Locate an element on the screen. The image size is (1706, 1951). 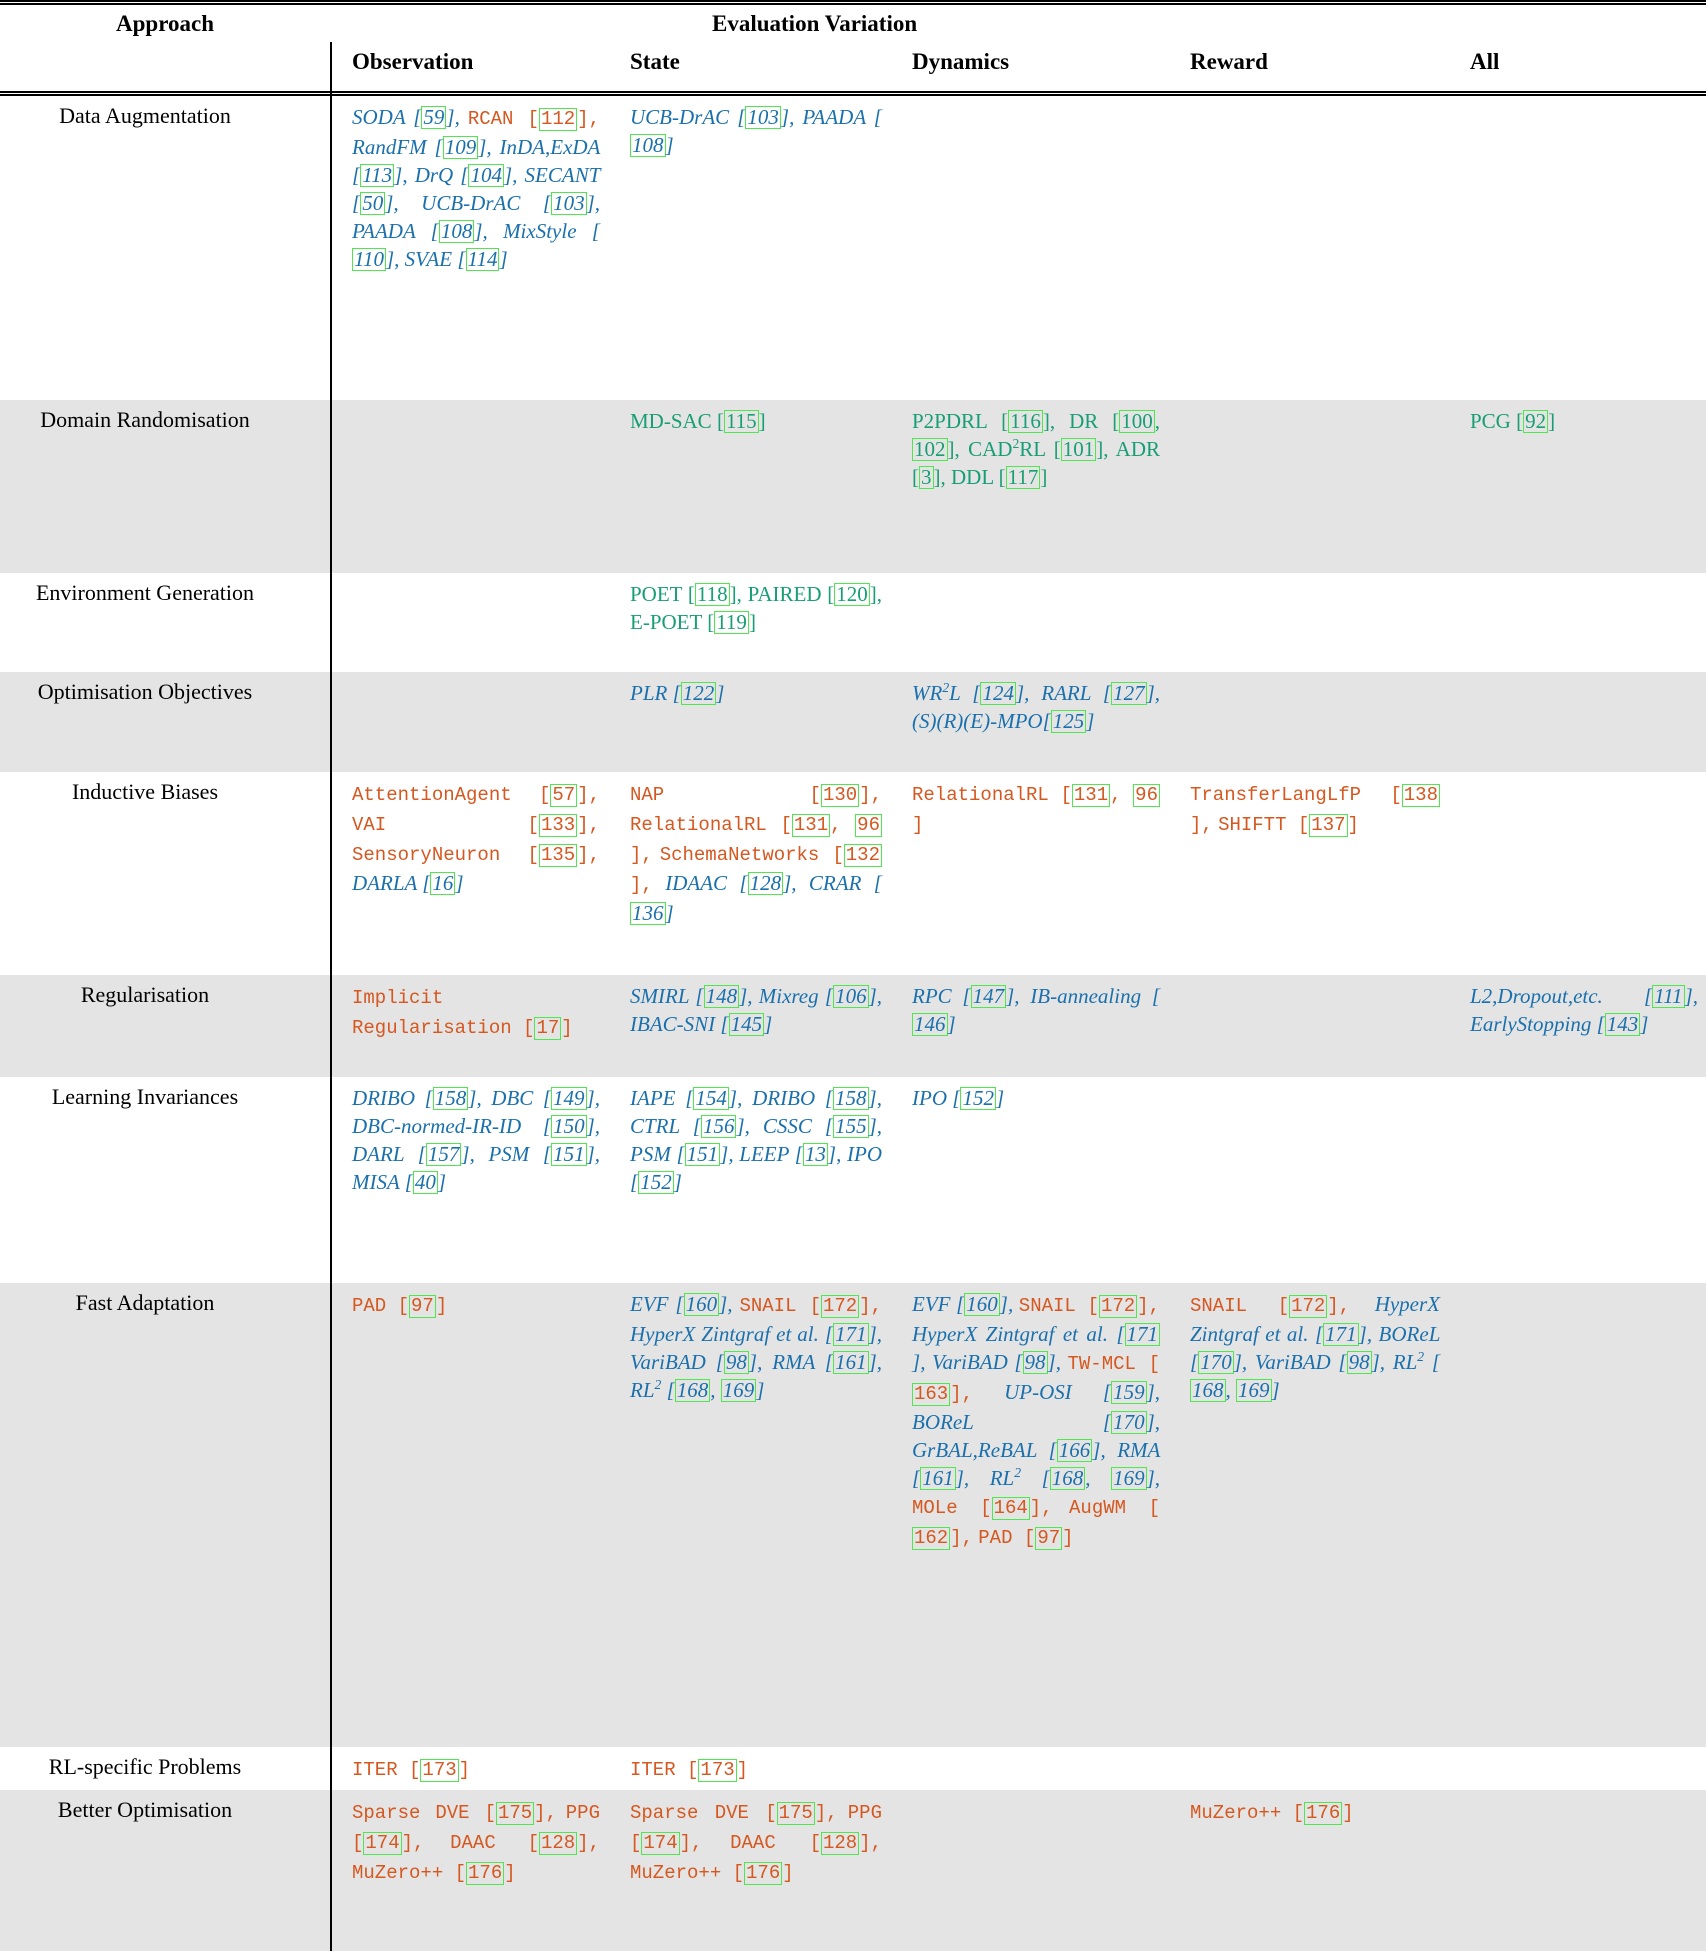
citation-ref: 120 is located at coordinates (852, 594).